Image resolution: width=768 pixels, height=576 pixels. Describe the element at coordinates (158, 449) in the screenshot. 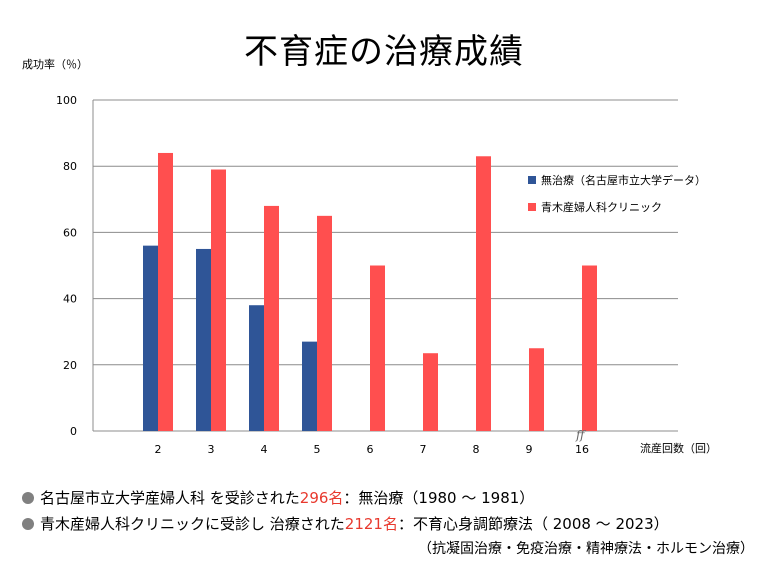

I see `x-tick-label: 2` at that location.